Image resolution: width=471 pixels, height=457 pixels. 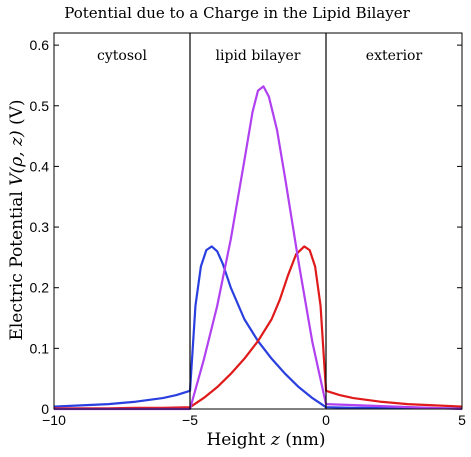 What do you see at coordinates (40, 227) in the screenshot?
I see `y-tick-label: 0.3` at bounding box center [40, 227].